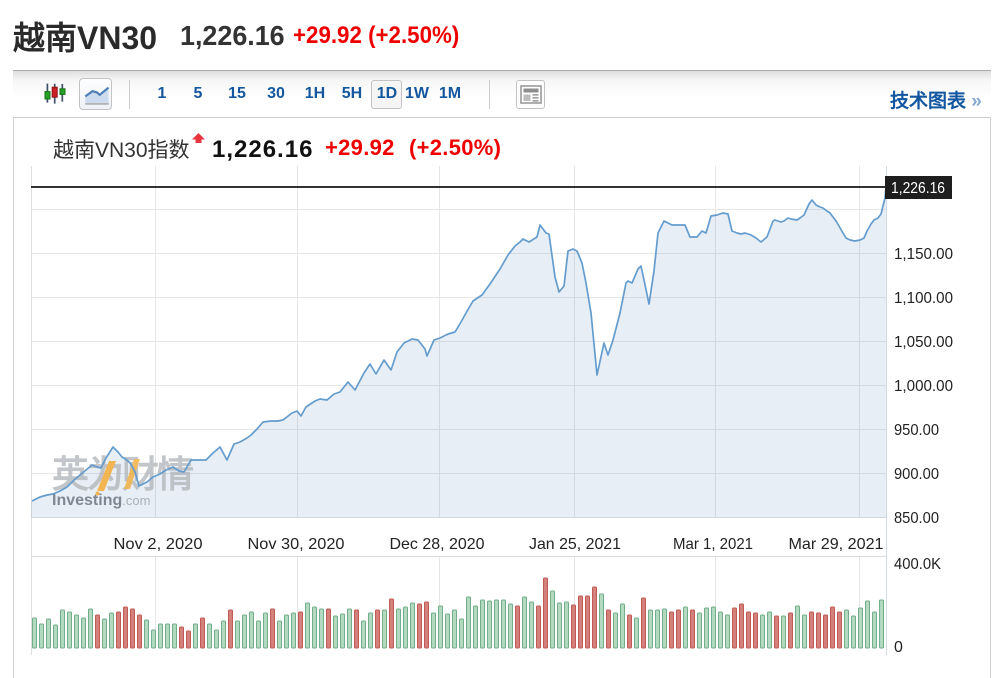  What do you see at coordinates (917, 564) in the screenshot?
I see `svg-text: 400.0K` at bounding box center [917, 564].